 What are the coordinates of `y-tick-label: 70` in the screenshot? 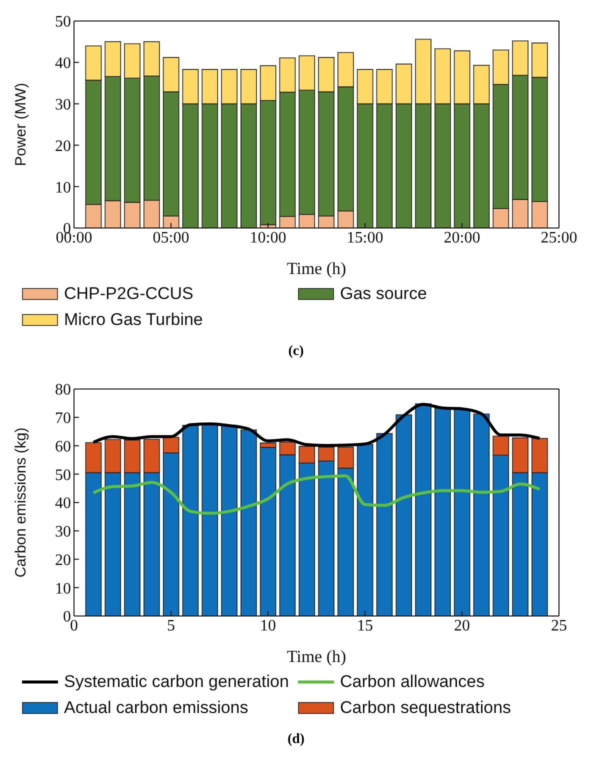 It's located at (63, 419).